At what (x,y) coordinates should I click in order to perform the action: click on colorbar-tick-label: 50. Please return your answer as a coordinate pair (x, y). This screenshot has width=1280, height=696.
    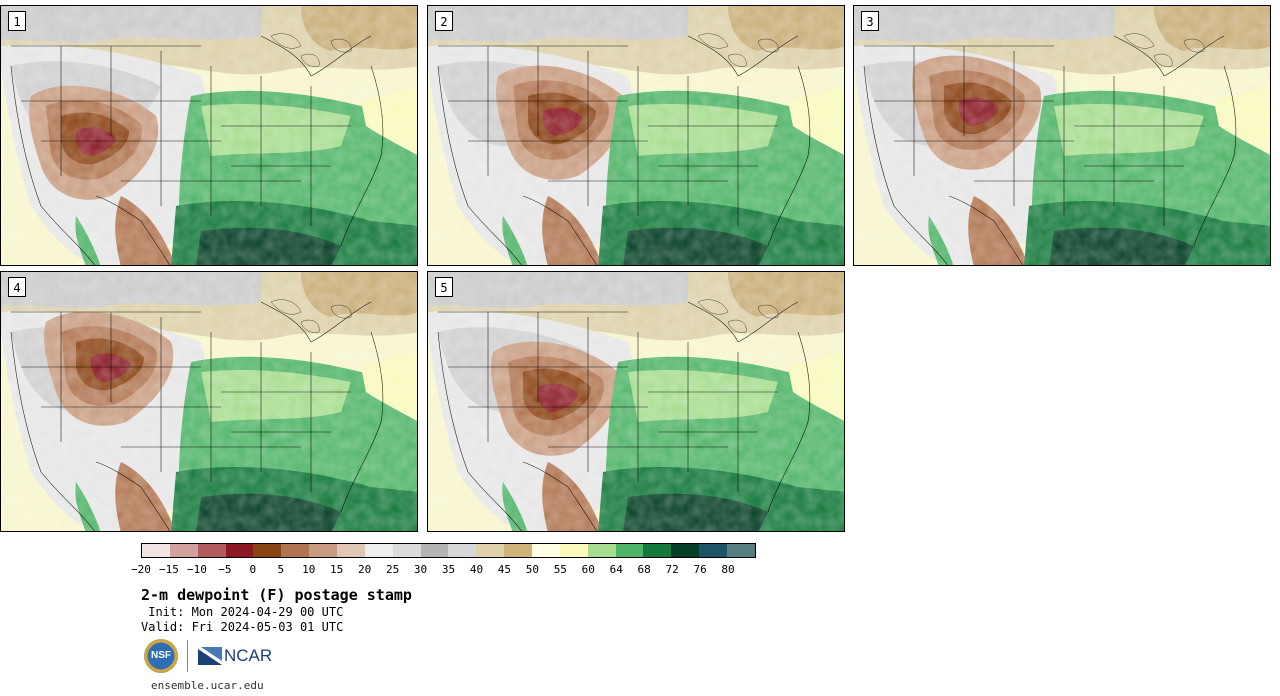
    Looking at the image, I should click on (532, 569).